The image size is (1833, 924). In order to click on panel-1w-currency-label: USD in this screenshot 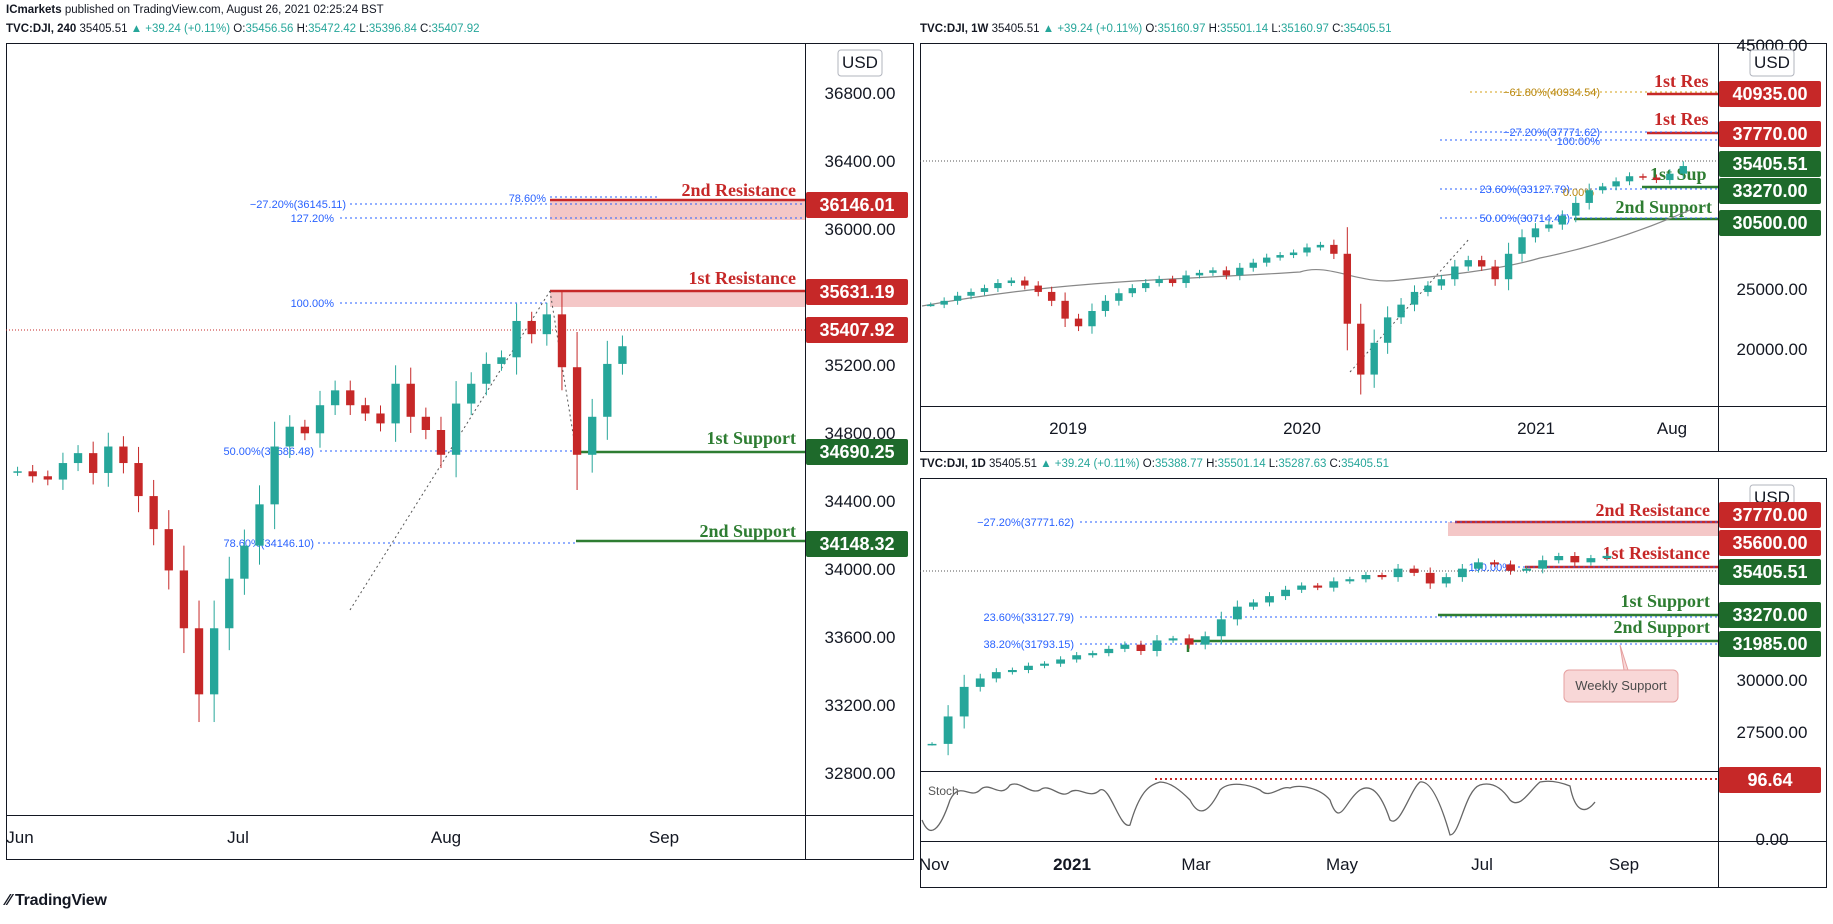, I will do `click(1772, 62)`.